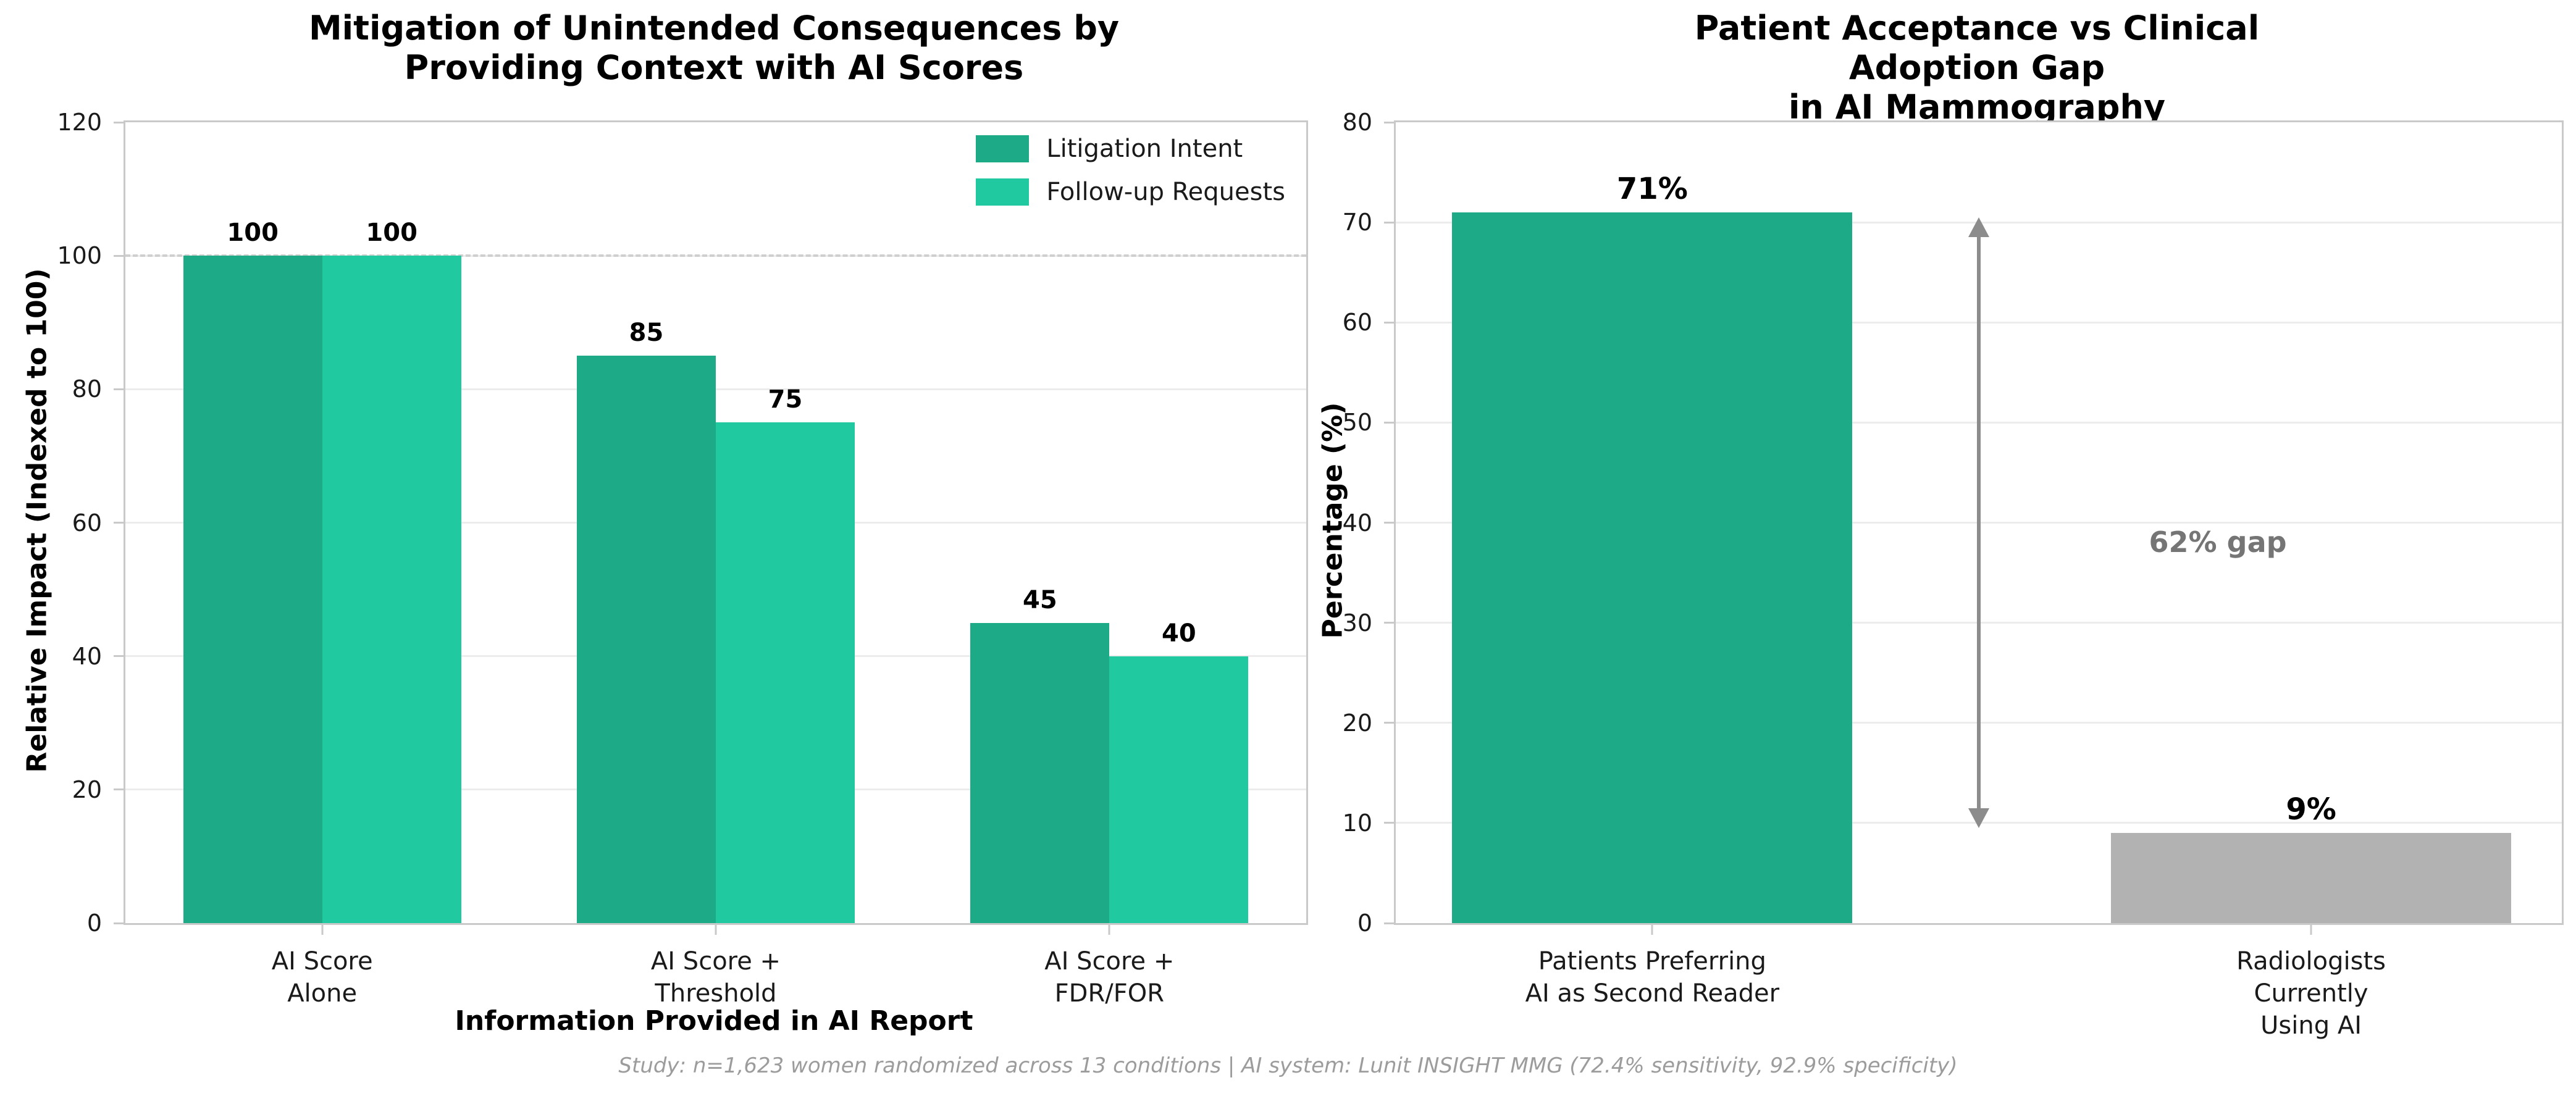 The width and height of the screenshot is (2576, 1104). I want to click on y-tick-label: 30, so click(1357, 623).